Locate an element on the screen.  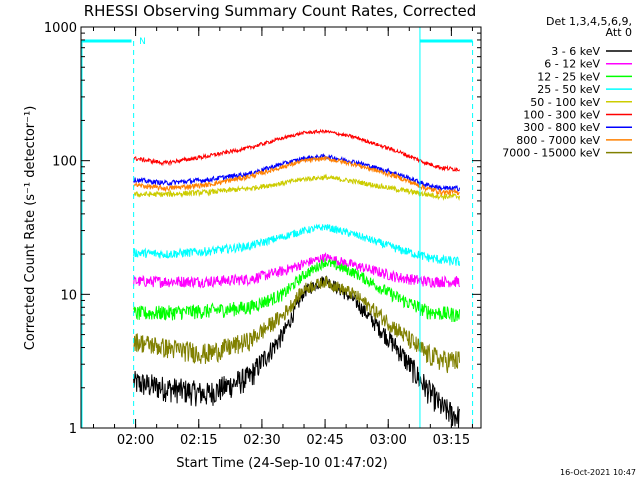
legend-entry-label: 6 - 12 keV is located at coordinates (572, 64).